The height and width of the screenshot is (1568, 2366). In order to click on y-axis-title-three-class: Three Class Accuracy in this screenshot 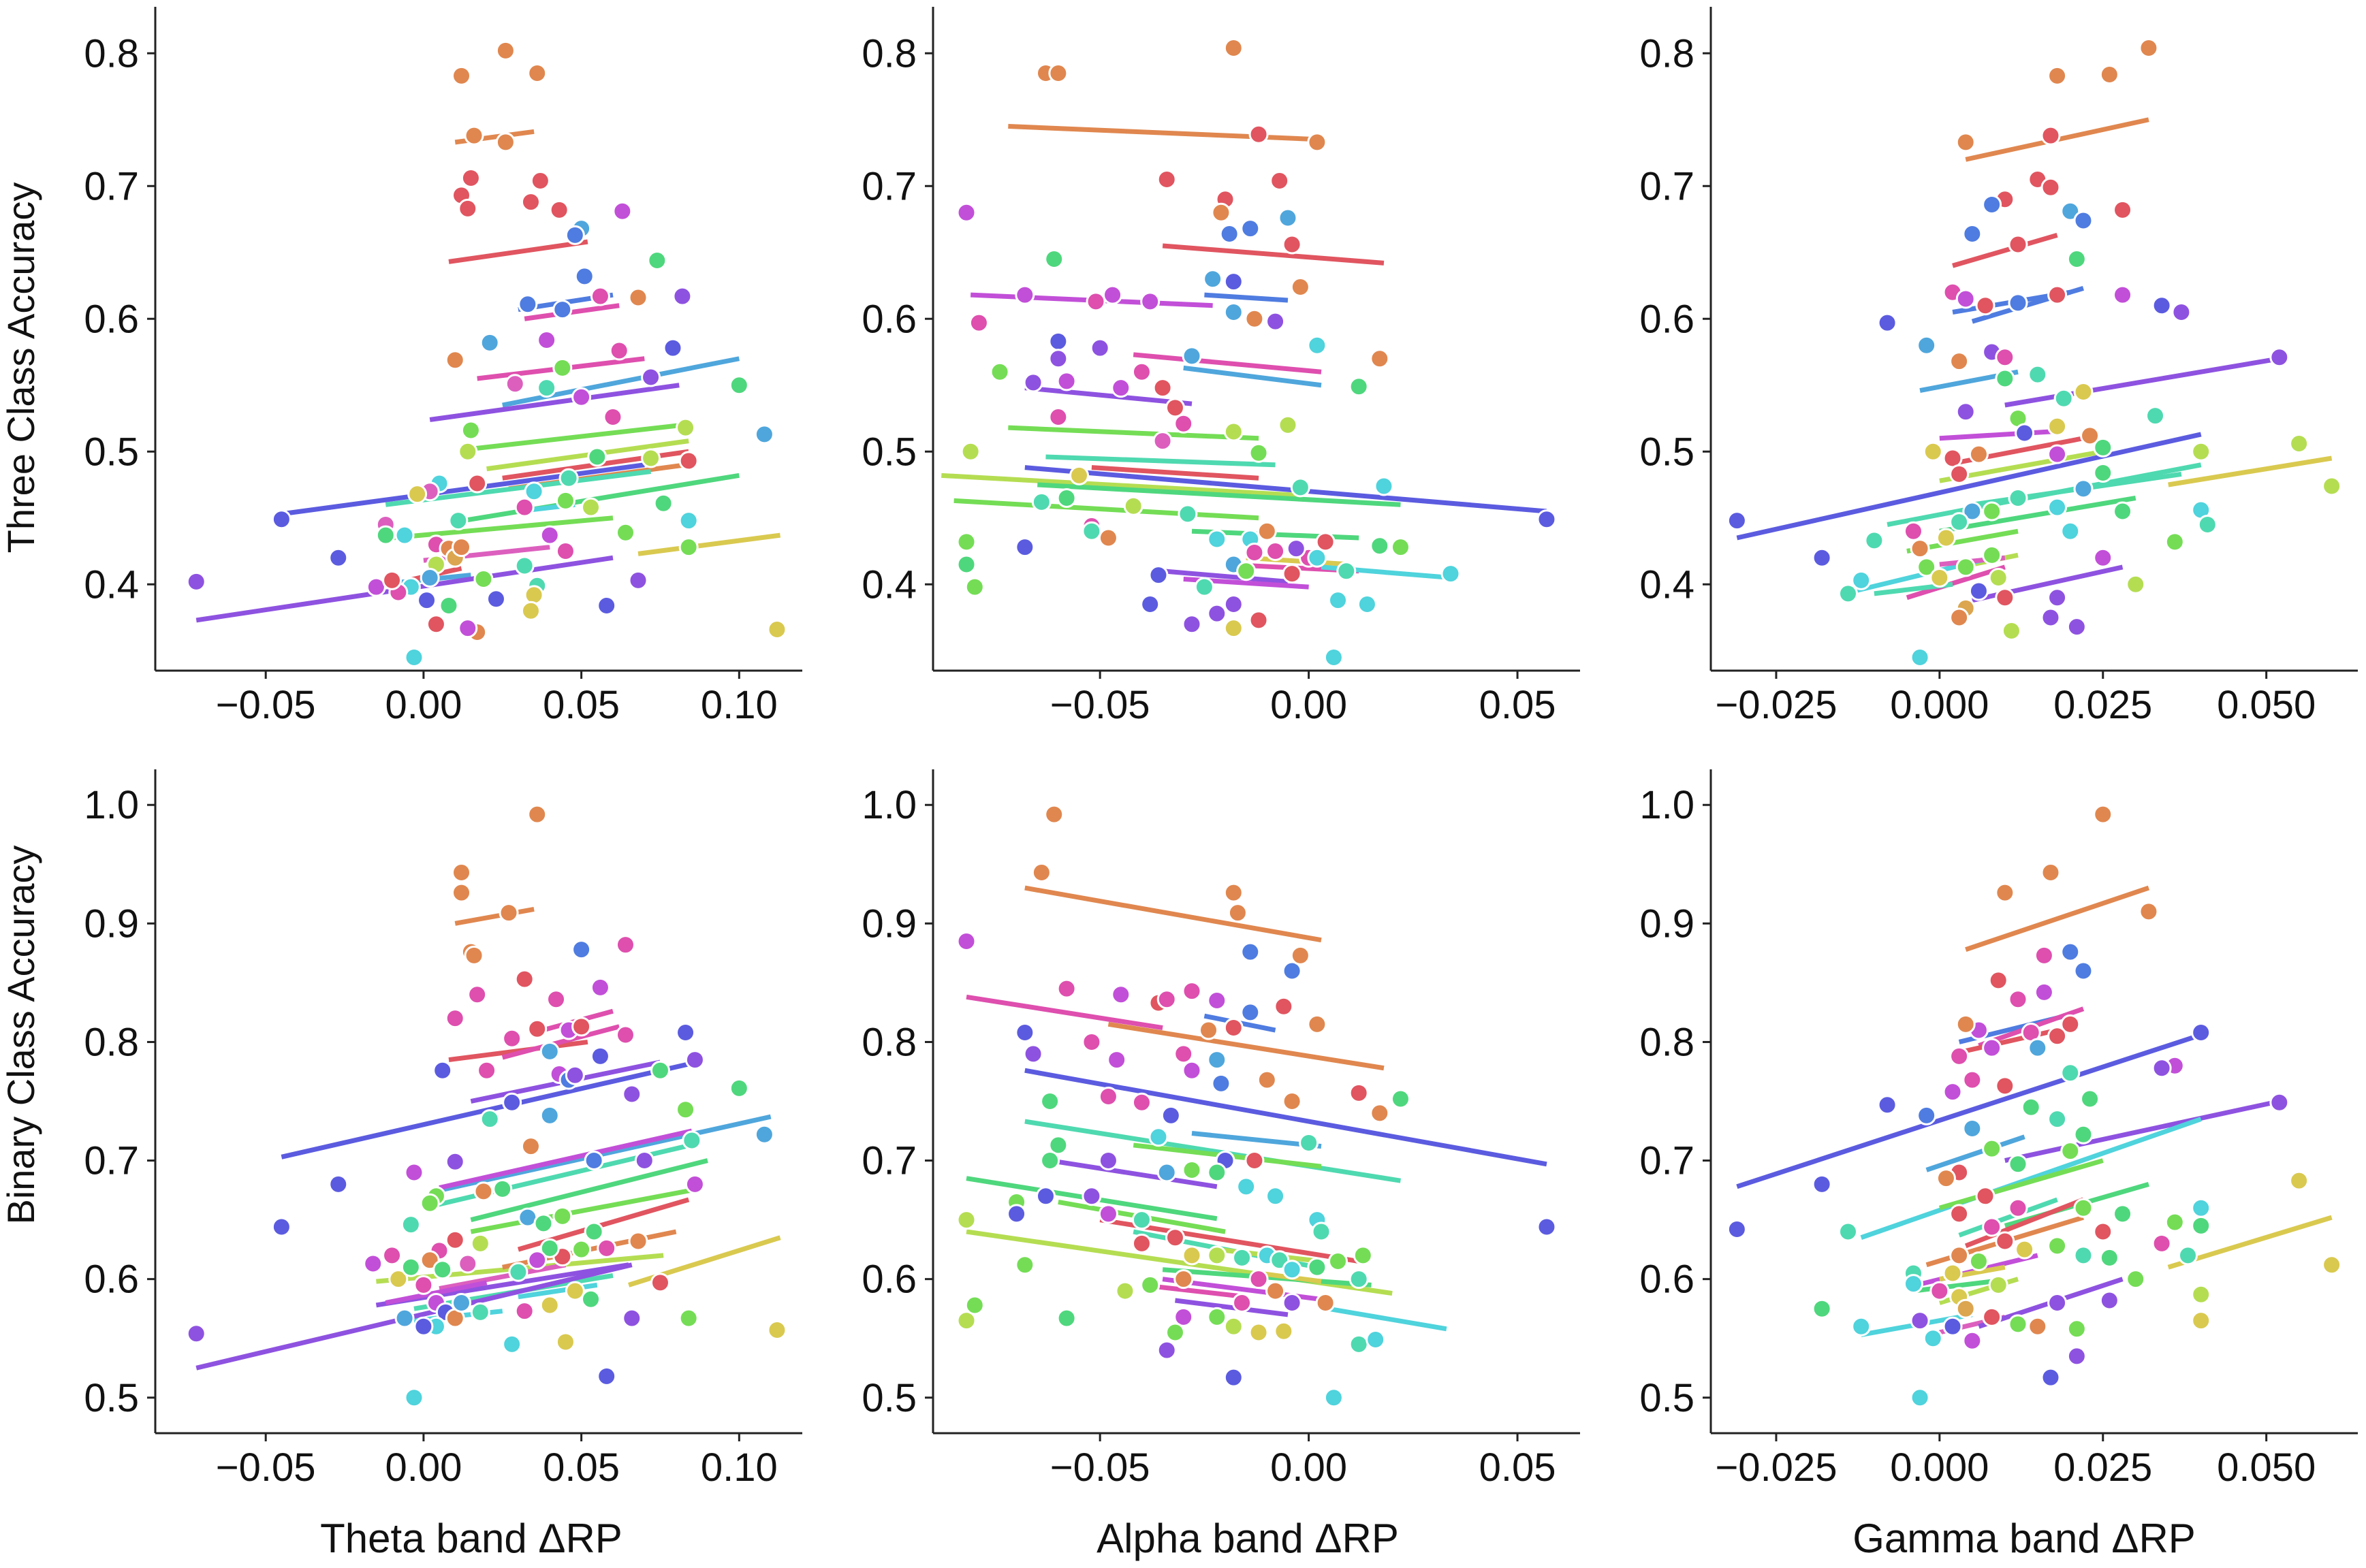, I will do `click(21, 368)`.